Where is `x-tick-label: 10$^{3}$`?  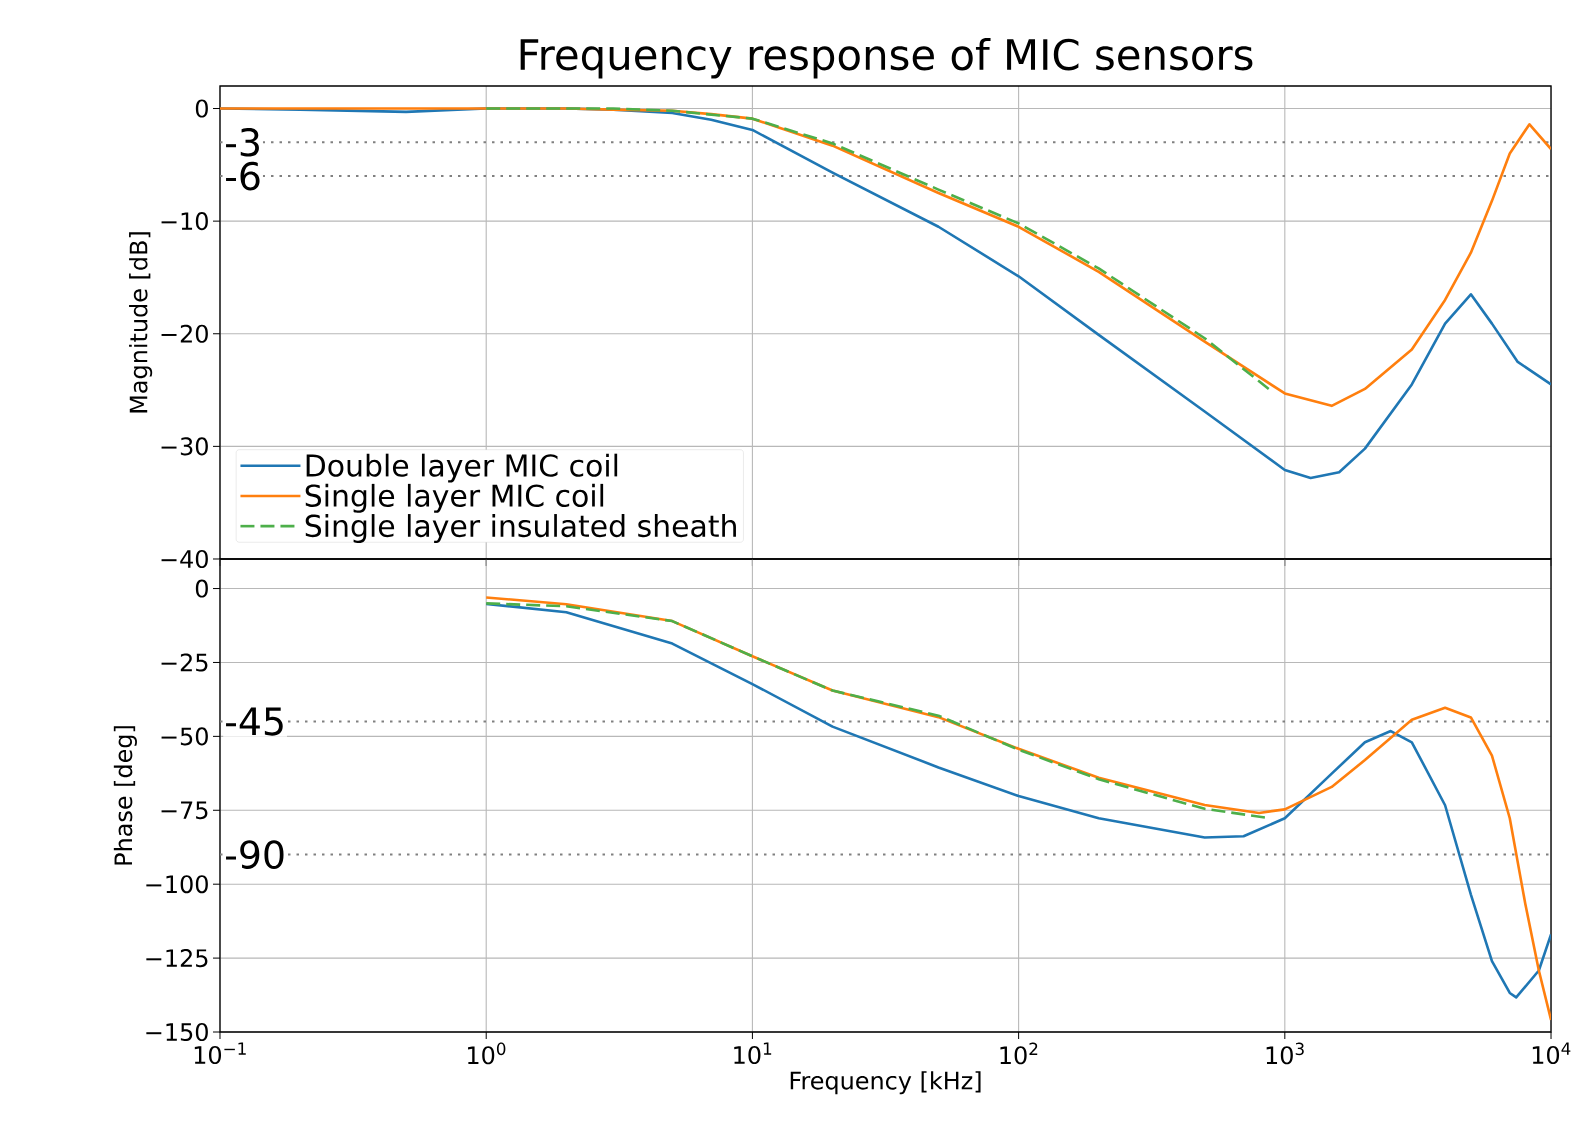 x-tick-label: 10$^{3}$ is located at coordinates (1285, 1053).